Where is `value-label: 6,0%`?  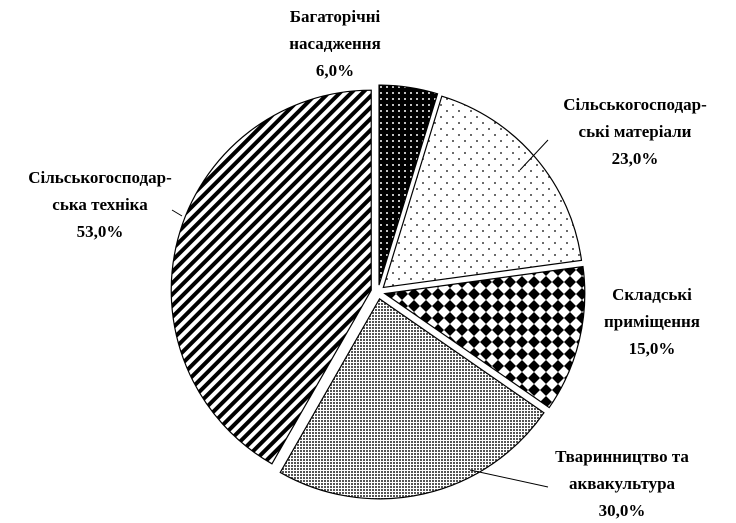 value-label: 6,0% is located at coordinates (335, 70).